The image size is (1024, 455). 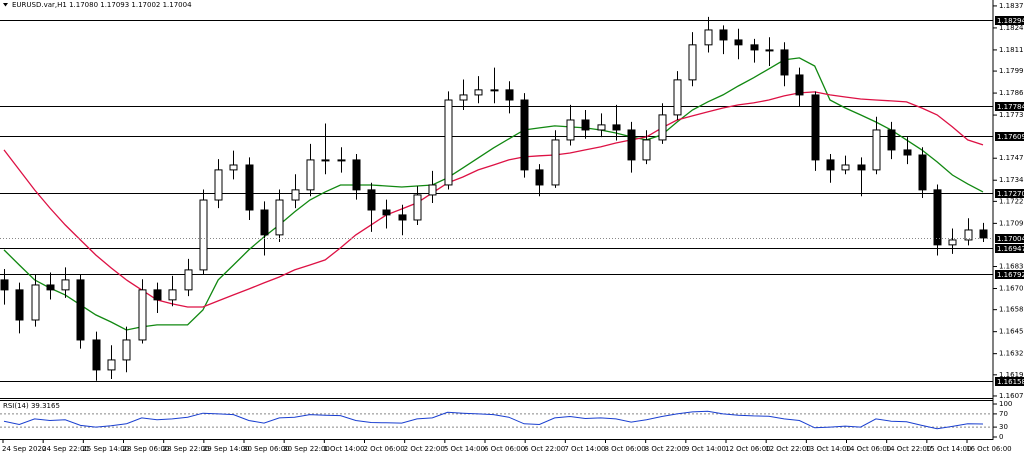 I want to click on rsi-tick-label: 30, so click(x=1003, y=427).